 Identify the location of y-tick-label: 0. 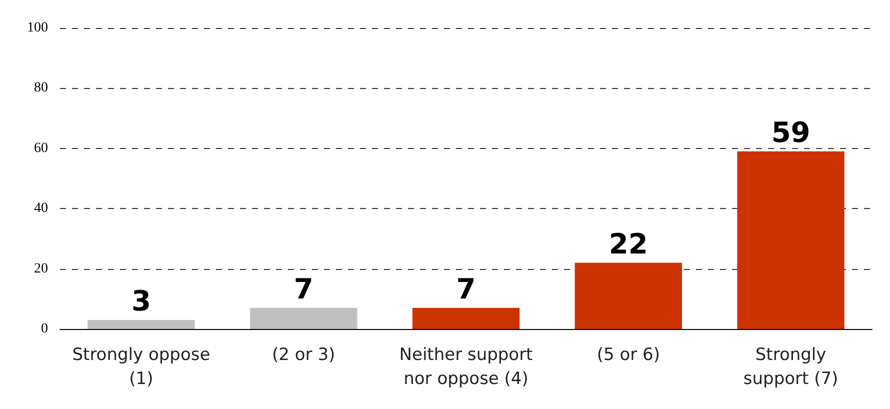
(44, 329).